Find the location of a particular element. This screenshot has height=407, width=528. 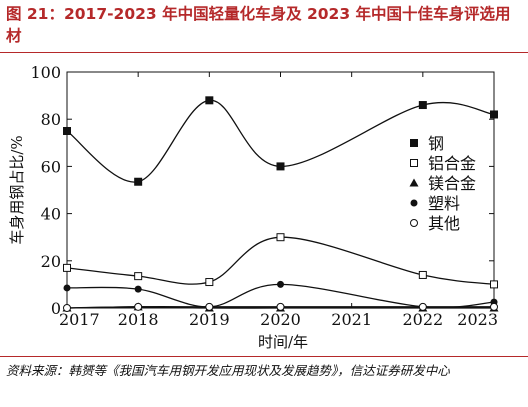

x-tick-label: 2023 is located at coordinates (477, 319).